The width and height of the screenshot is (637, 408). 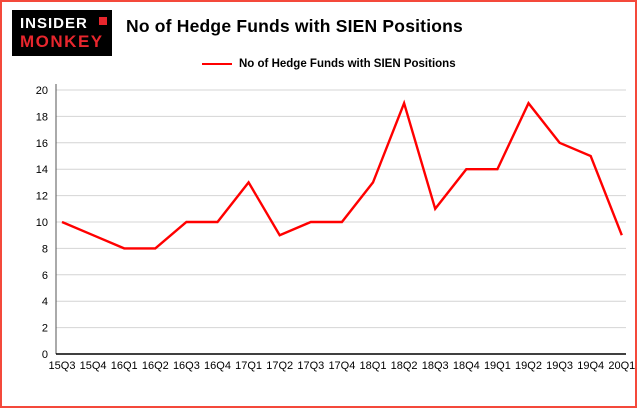 What do you see at coordinates (42, 223) in the screenshot?
I see `y-tick-label: 10` at bounding box center [42, 223].